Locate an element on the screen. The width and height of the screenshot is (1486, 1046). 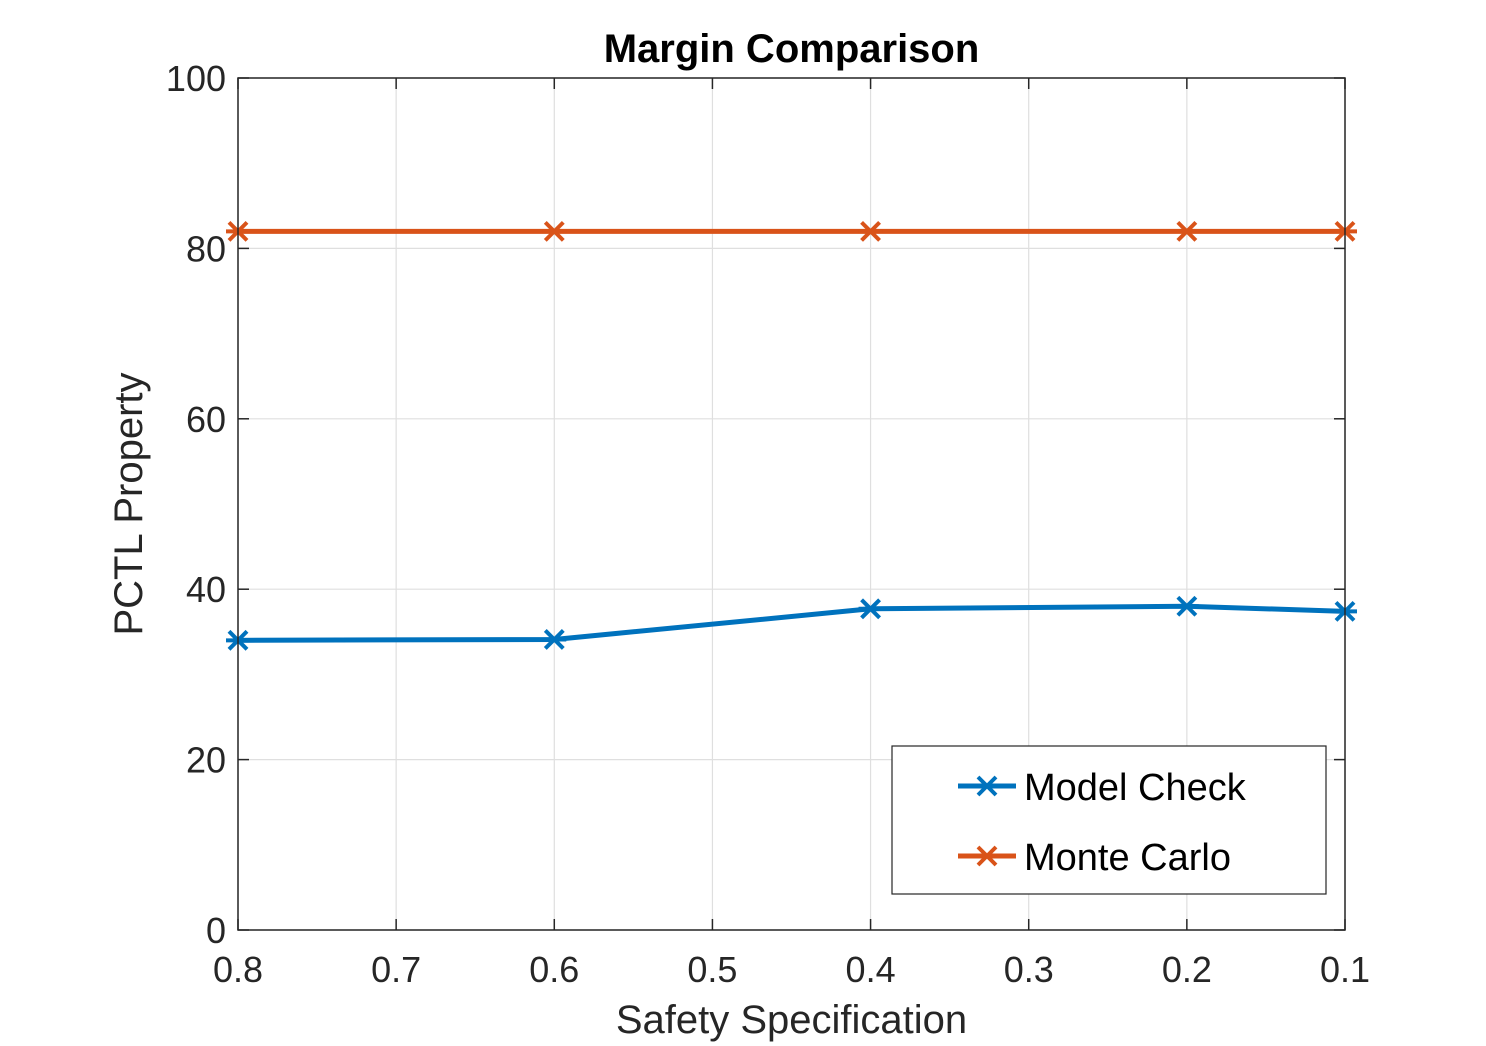
x-tick-label: 0.1 is located at coordinates (1345, 969).